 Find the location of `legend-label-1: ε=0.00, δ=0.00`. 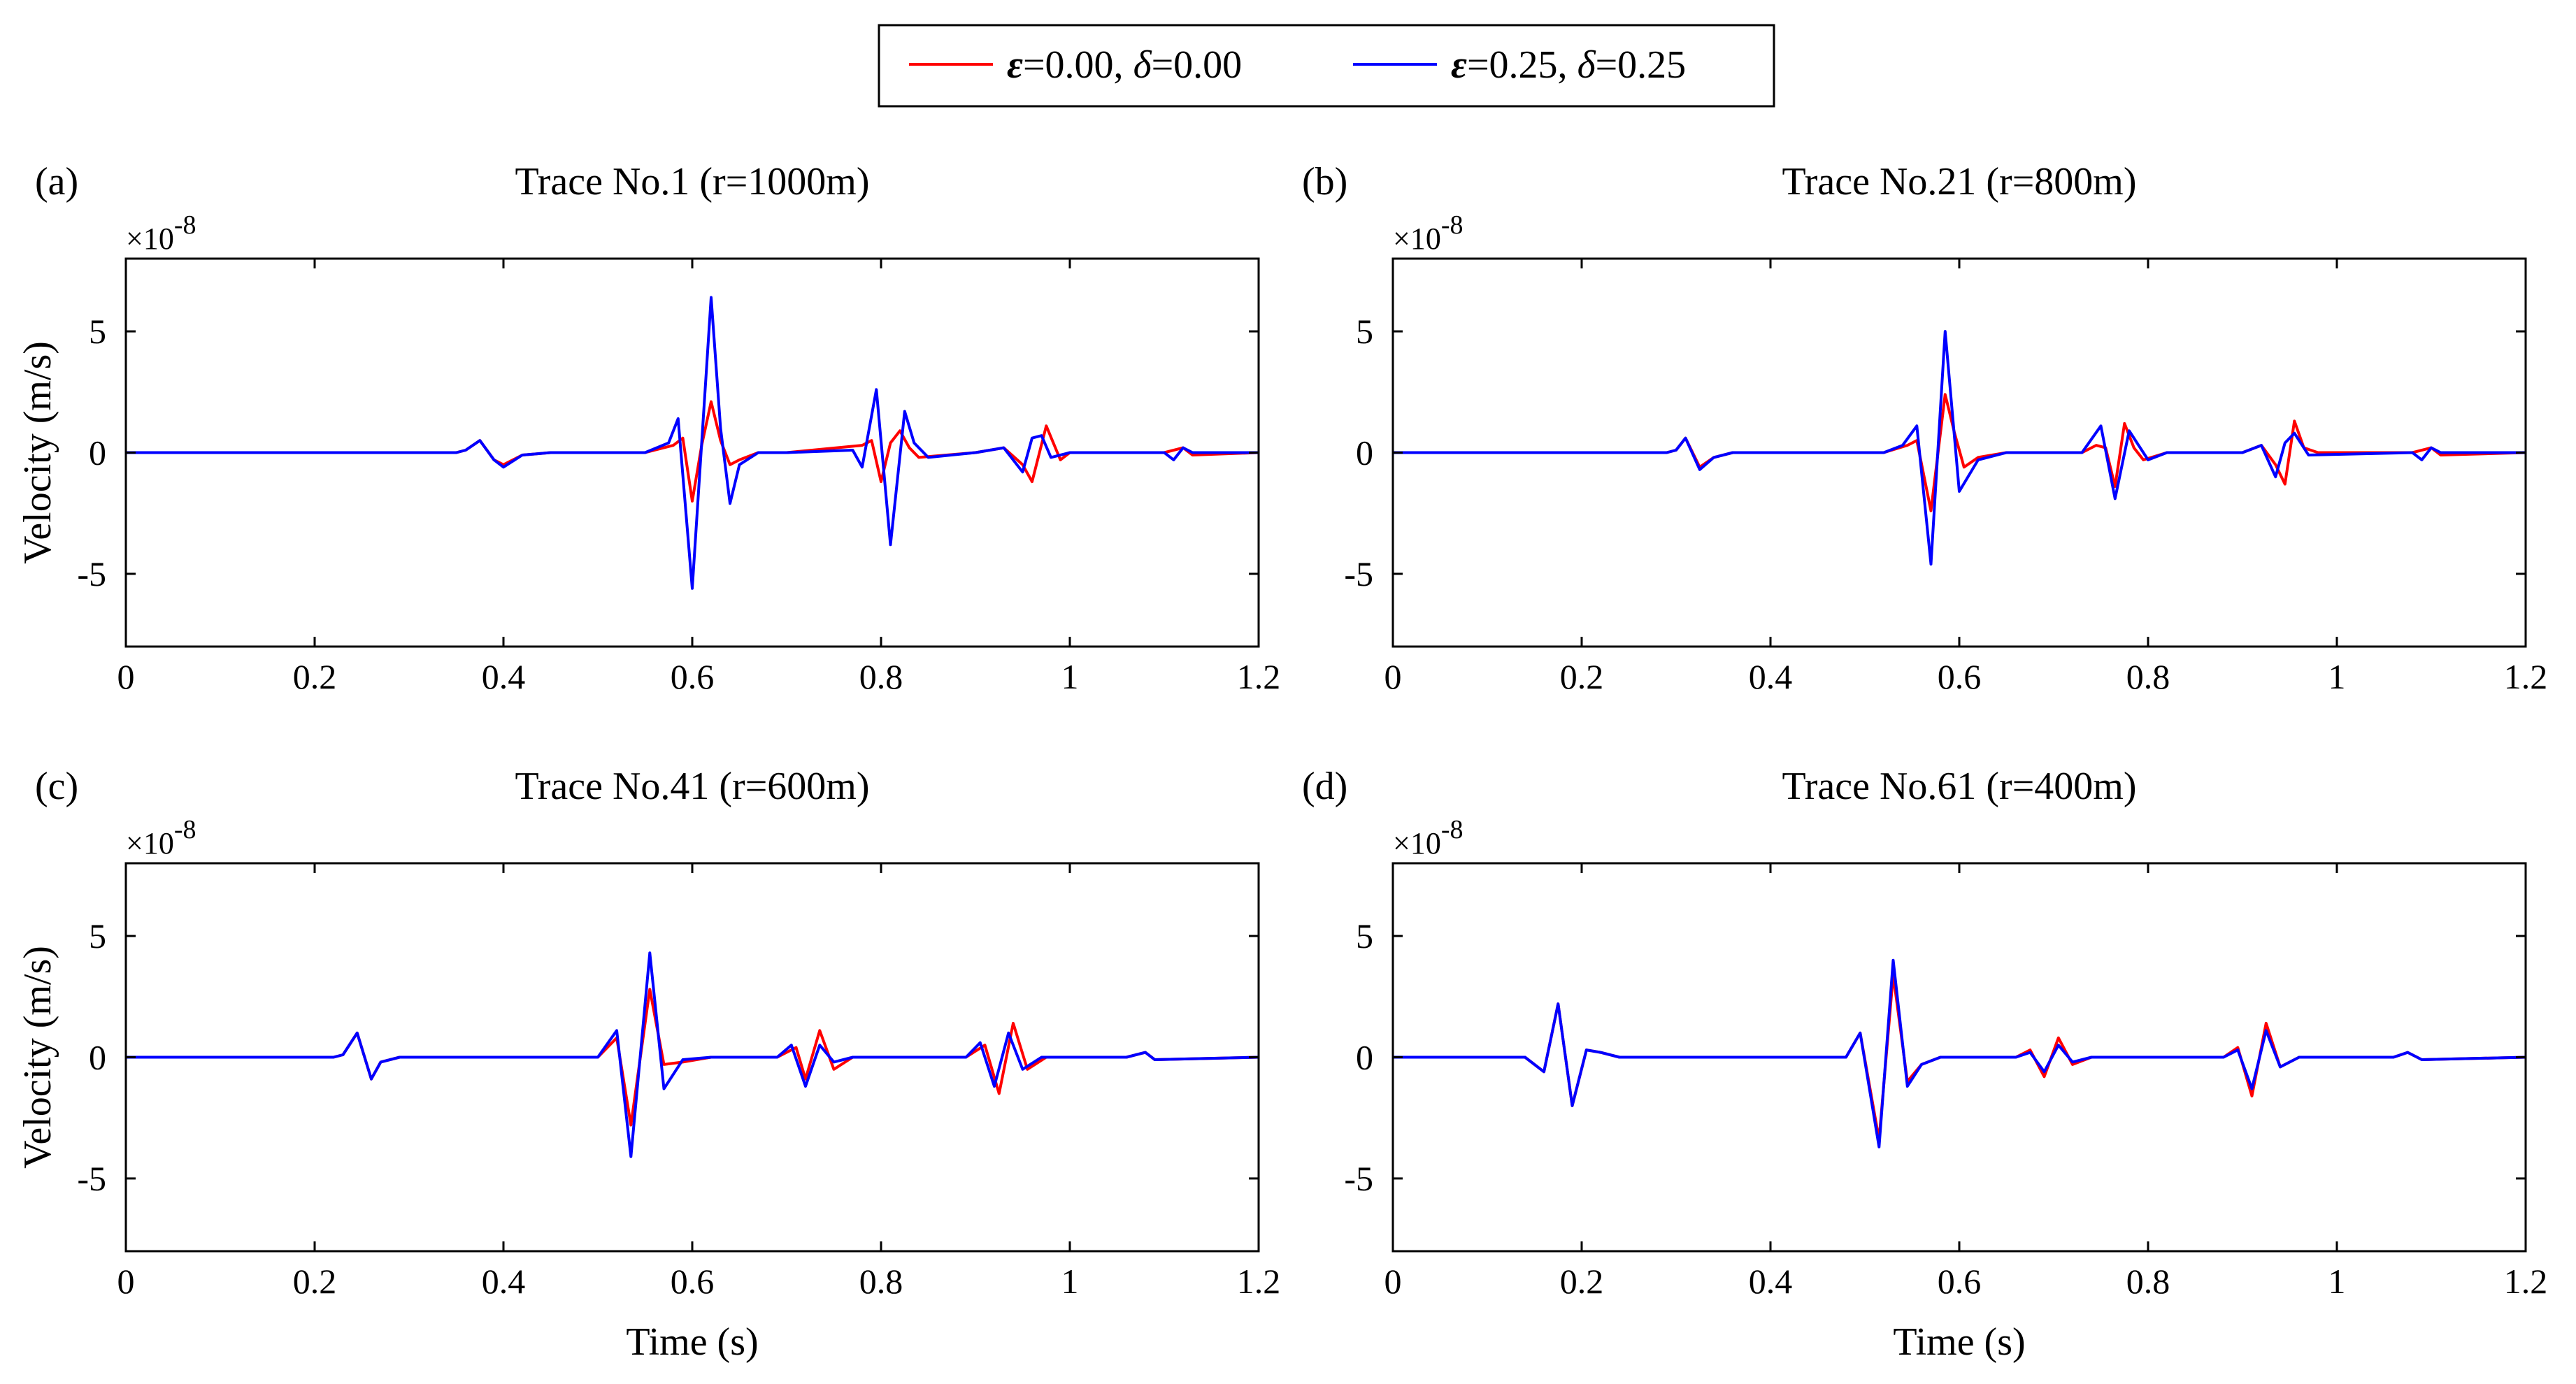

legend-label-1: ε=0.00, δ=0.00 is located at coordinates (1124, 65).